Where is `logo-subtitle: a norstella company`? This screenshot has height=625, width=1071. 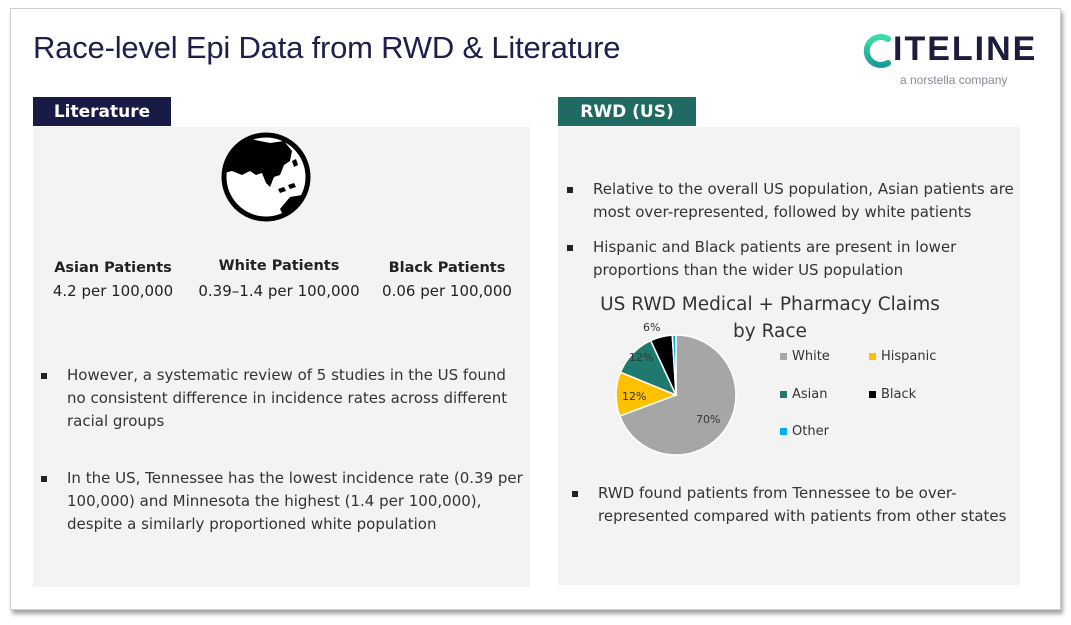
logo-subtitle: a norstella company is located at coordinates (954, 80).